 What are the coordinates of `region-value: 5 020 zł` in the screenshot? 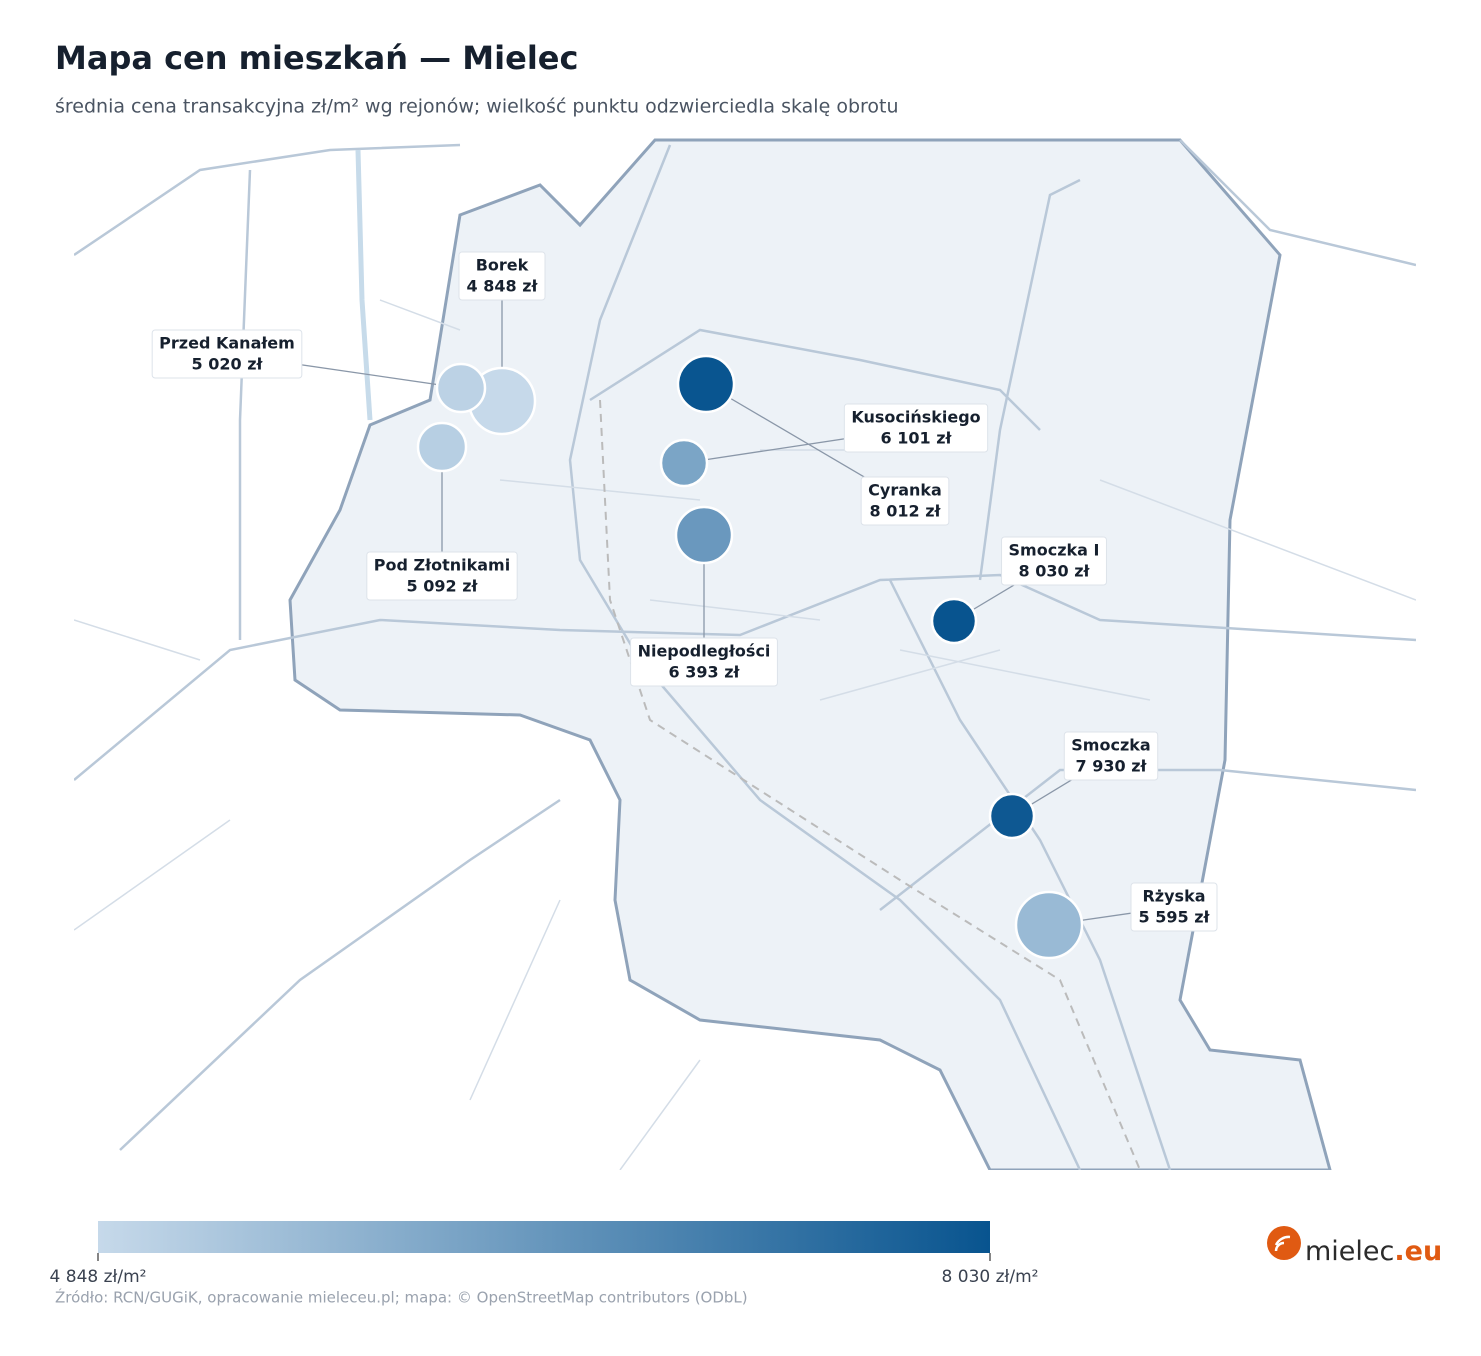 It's located at (228, 364).